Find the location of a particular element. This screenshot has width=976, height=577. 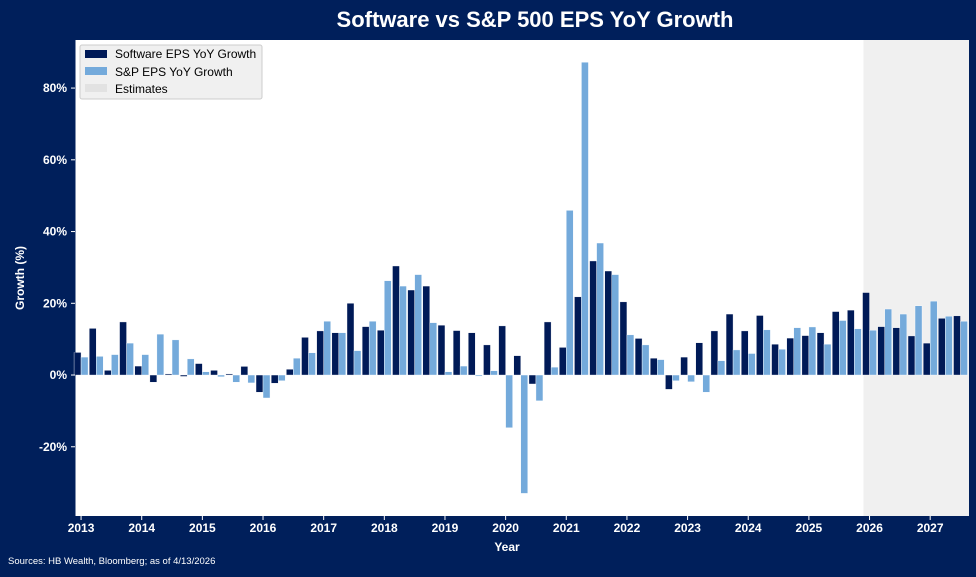

software-bar-2018-Q1 is located at coordinates (381, 352).